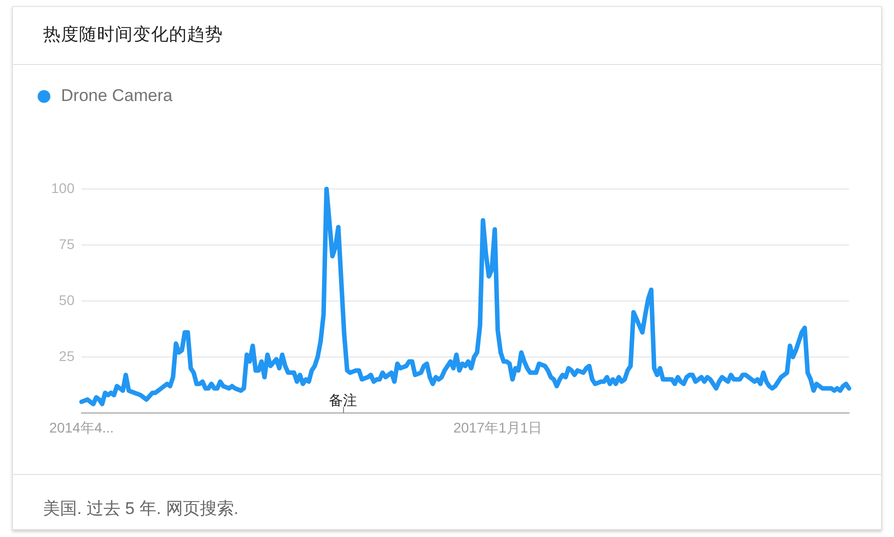 This screenshot has height=537, width=894. Describe the element at coordinates (66, 300) in the screenshot. I see `y-tick-label: 50` at that location.